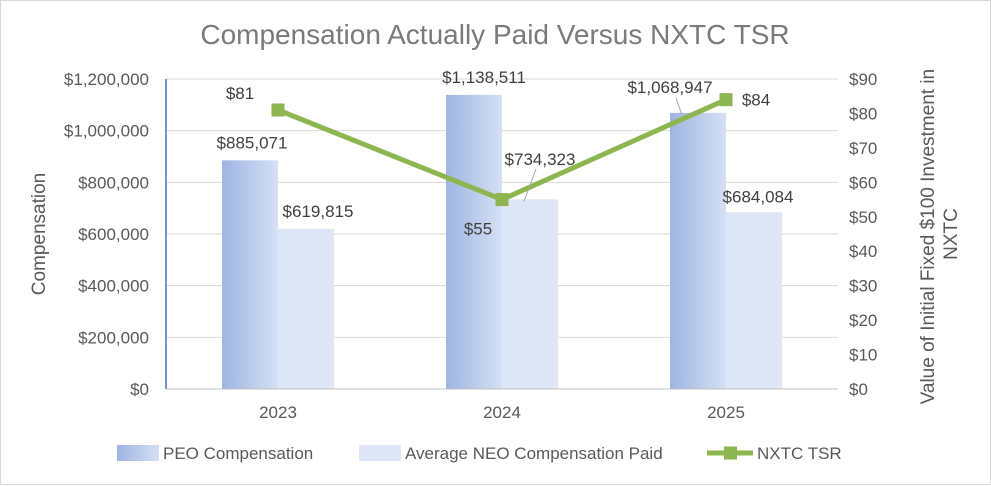 The height and width of the screenshot is (486, 991). What do you see at coordinates (858, 389) in the screenshot?
I see `y2-tick-label: $0` at bounding box center [858, 389].